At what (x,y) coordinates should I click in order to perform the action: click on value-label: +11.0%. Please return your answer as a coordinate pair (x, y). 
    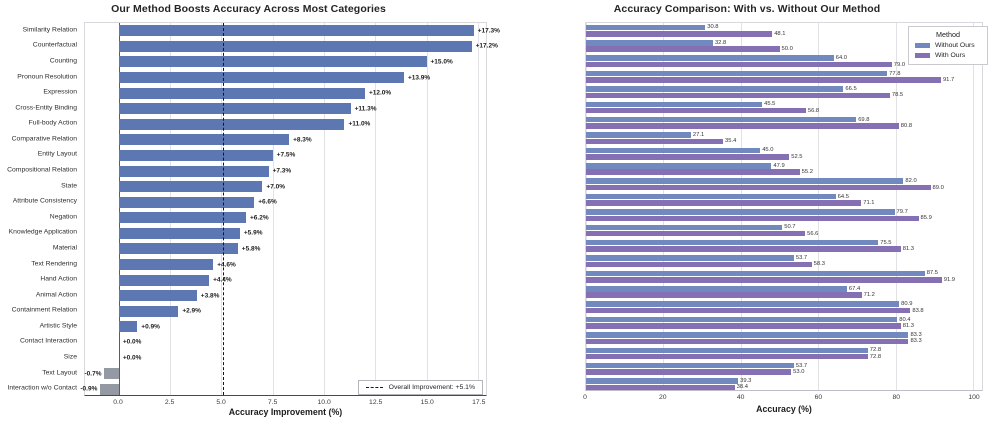
    Looking at the image, I should click on (359, 124).